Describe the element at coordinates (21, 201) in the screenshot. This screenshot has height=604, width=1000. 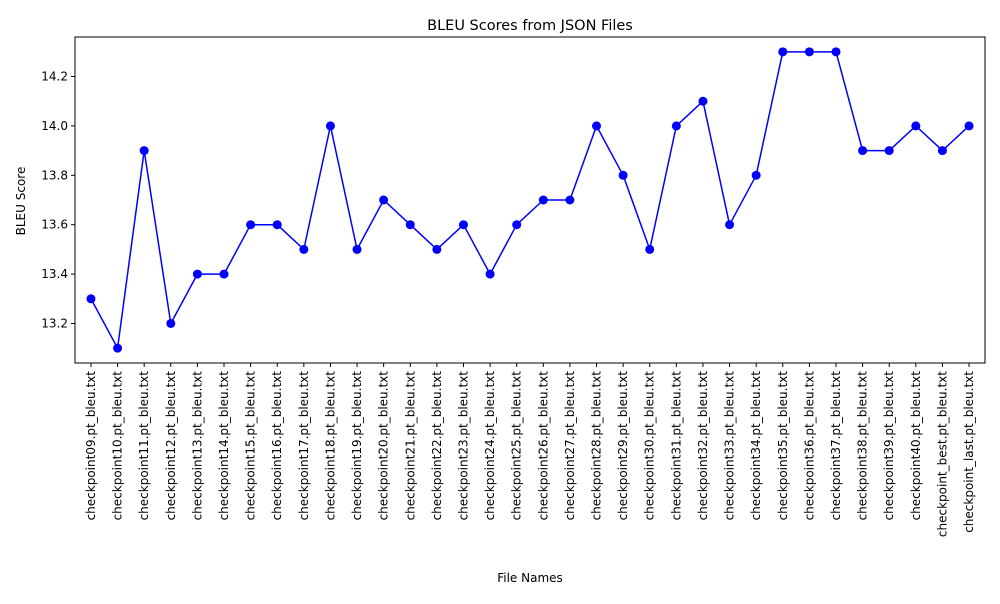
I see `y-axis-label: BLEU Score` at that location.